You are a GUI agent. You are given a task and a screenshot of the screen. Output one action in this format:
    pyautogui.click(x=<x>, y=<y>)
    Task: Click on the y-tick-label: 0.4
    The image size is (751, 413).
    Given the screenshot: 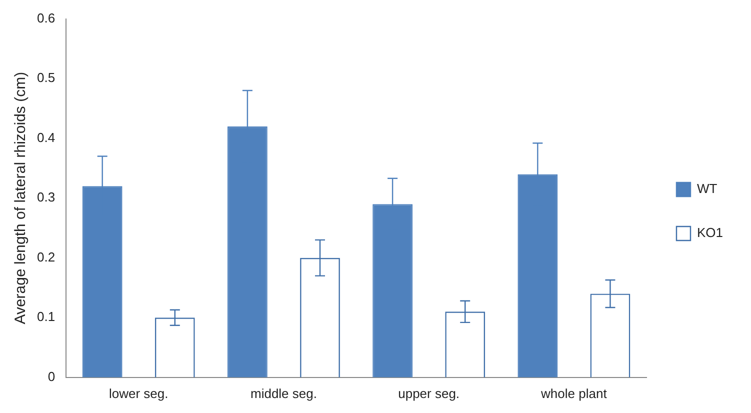 What is the action you would take?
    pyautogui.click(x=46, y=137)
    